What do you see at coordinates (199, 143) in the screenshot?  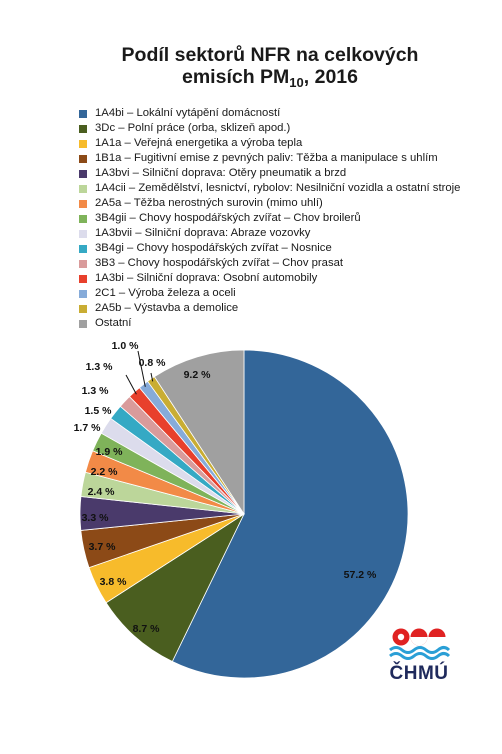 I see `legend-label: 1A1a – Veřejná energetika a výroba tepla` at bounding box center [199, 143].